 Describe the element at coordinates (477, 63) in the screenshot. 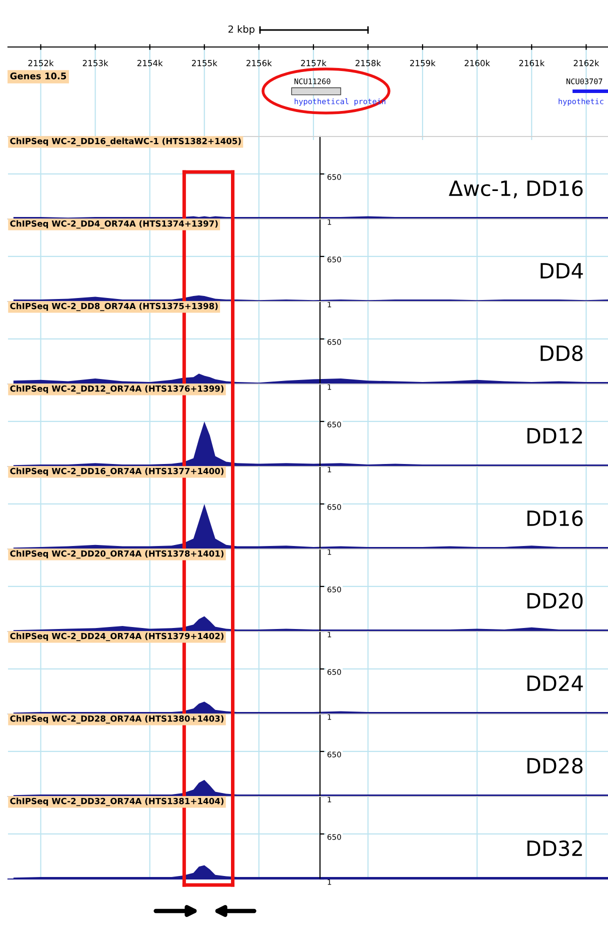

I see `x-tick-label: 2160k` at that location.